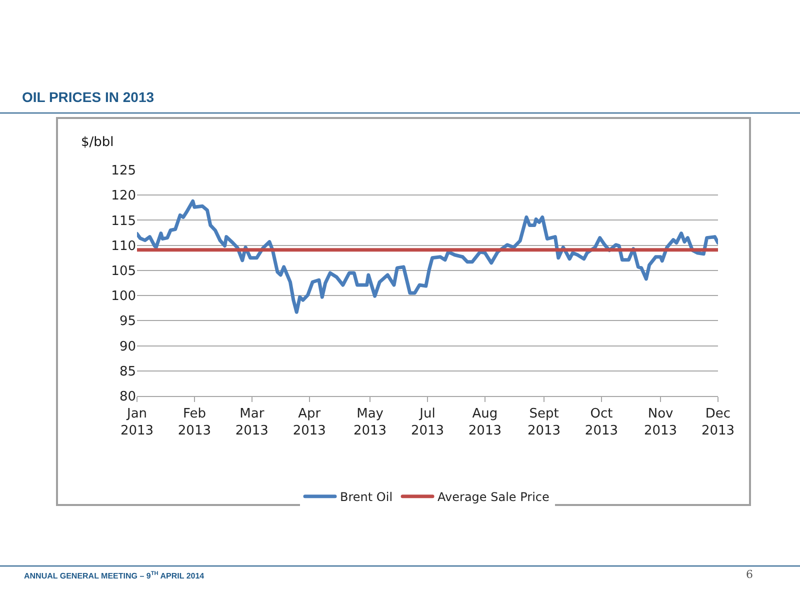 This screenshot has width=800, height=600. Describe the element at coordinates (366, 497) in the screenshot. I see `legend-label: Brent Oil` at that location.